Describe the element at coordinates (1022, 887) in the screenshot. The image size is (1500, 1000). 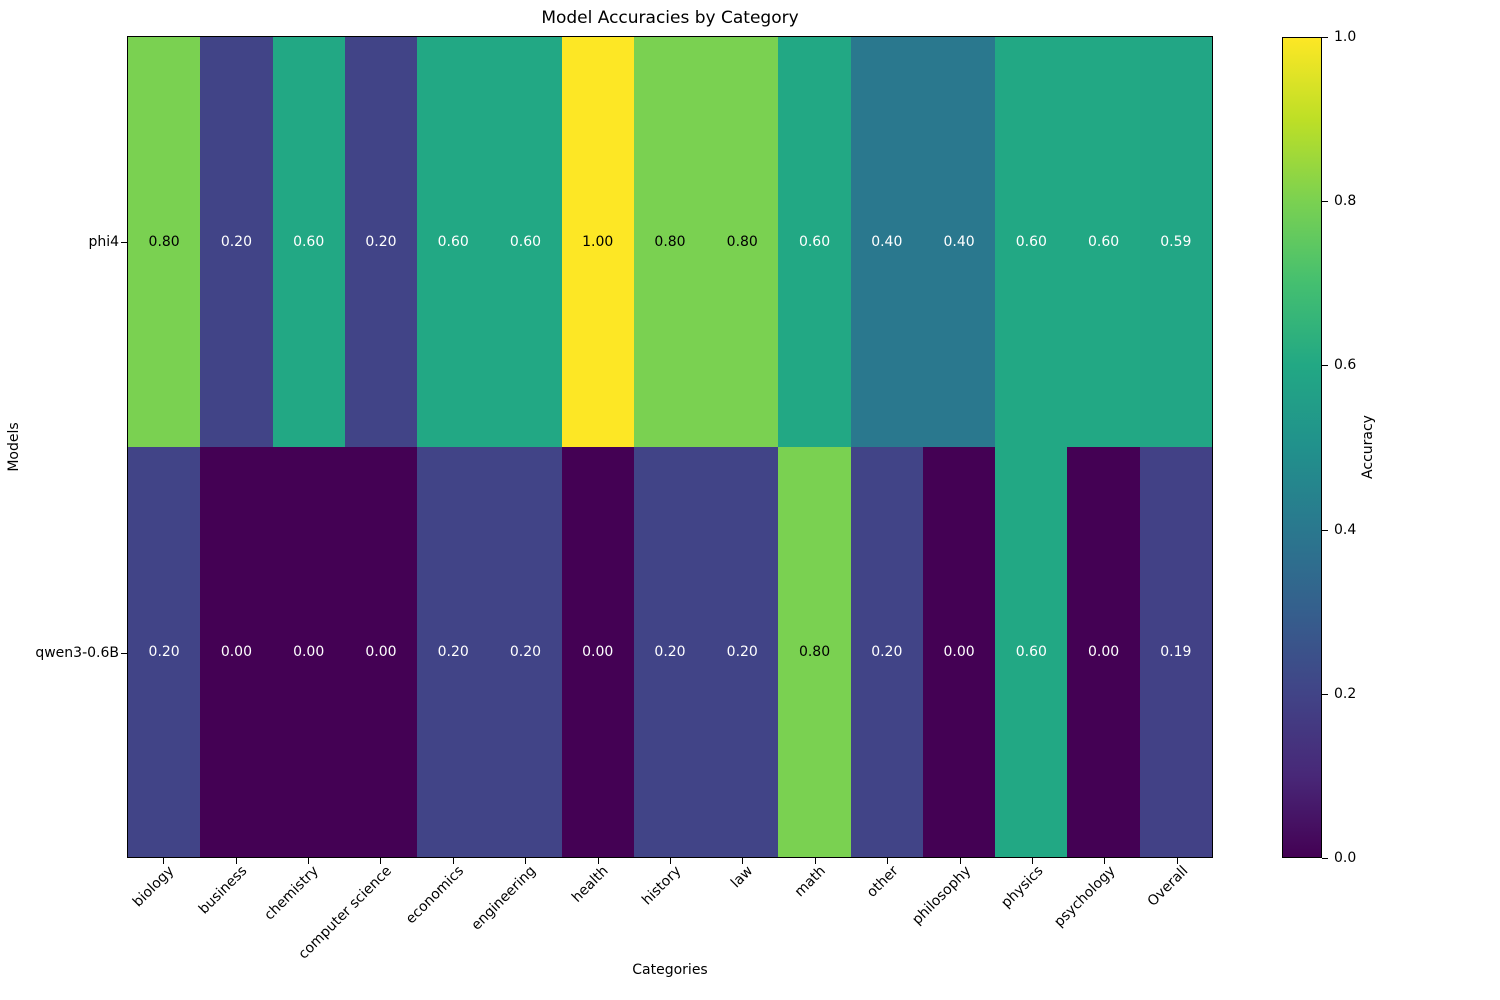
I see `x-tick-label: physics` at that location.